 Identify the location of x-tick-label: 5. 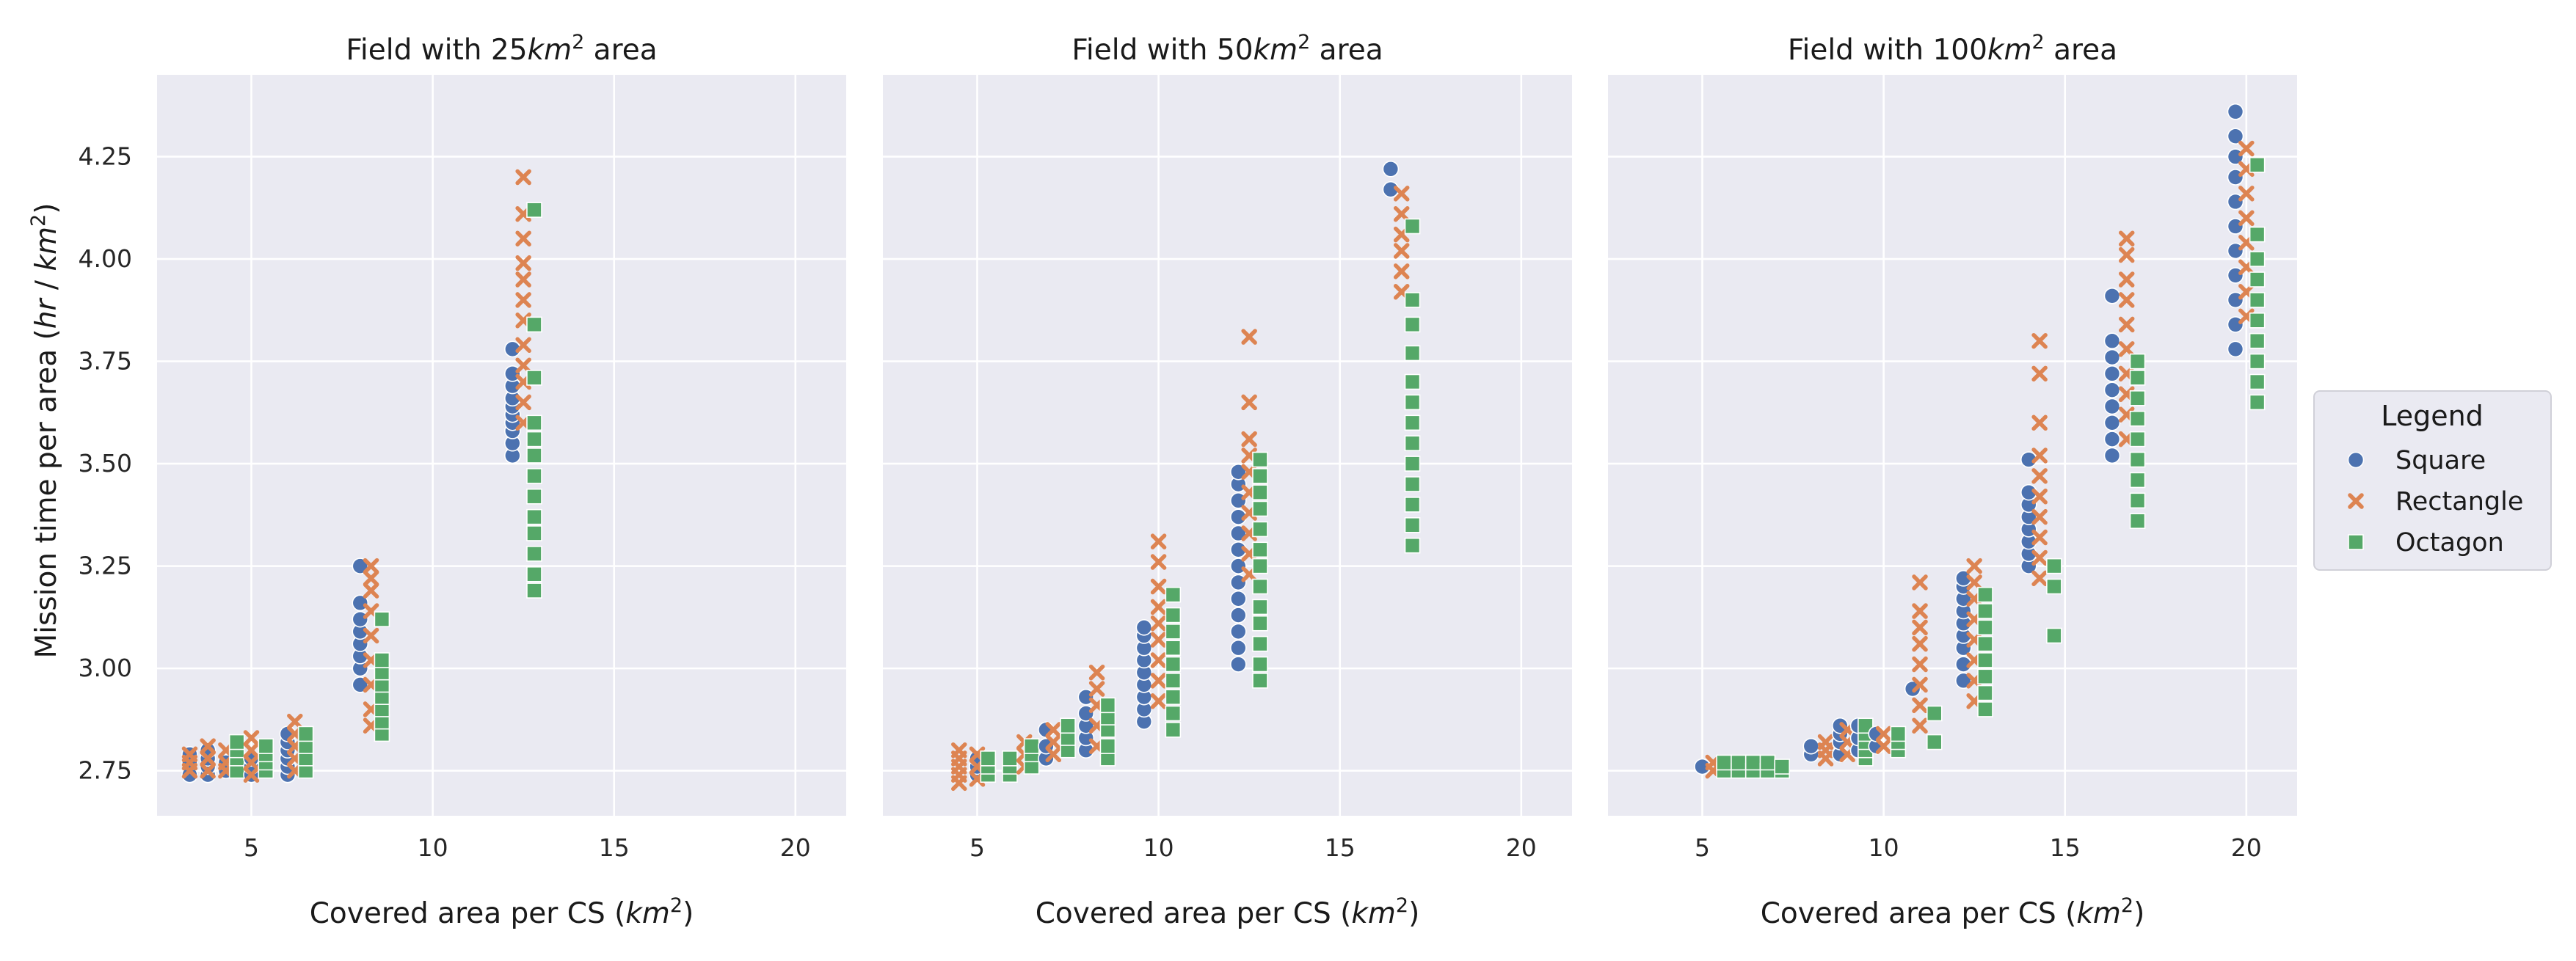
(977, 848).